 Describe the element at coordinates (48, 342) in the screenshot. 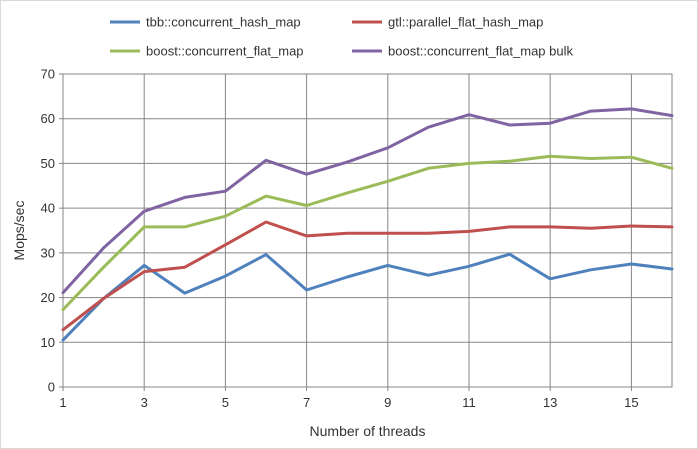

I see `y-tick-label: 10` at that location.